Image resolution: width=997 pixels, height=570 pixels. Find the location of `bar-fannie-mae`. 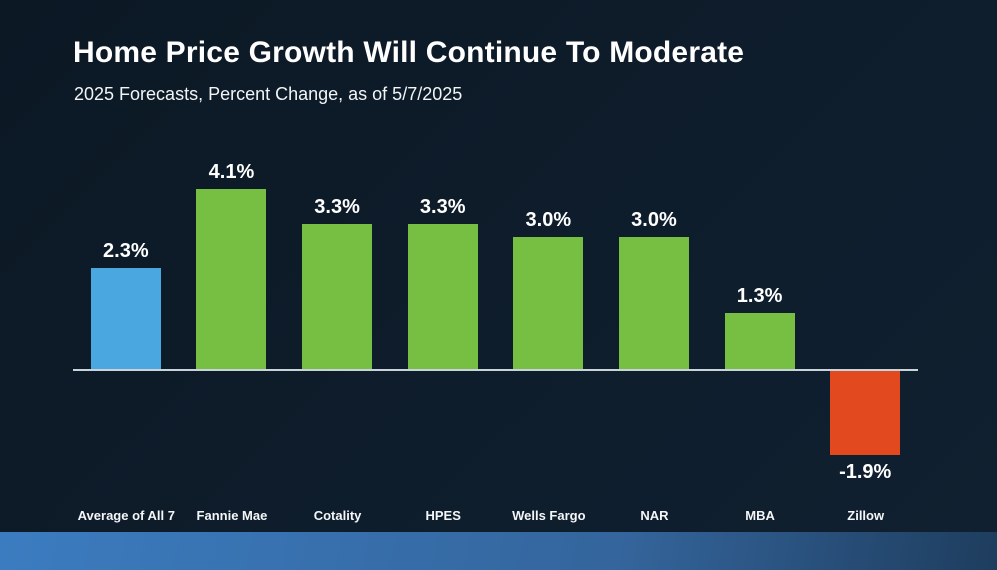

bar-fannie-mae is located at coordinates (231, 279).